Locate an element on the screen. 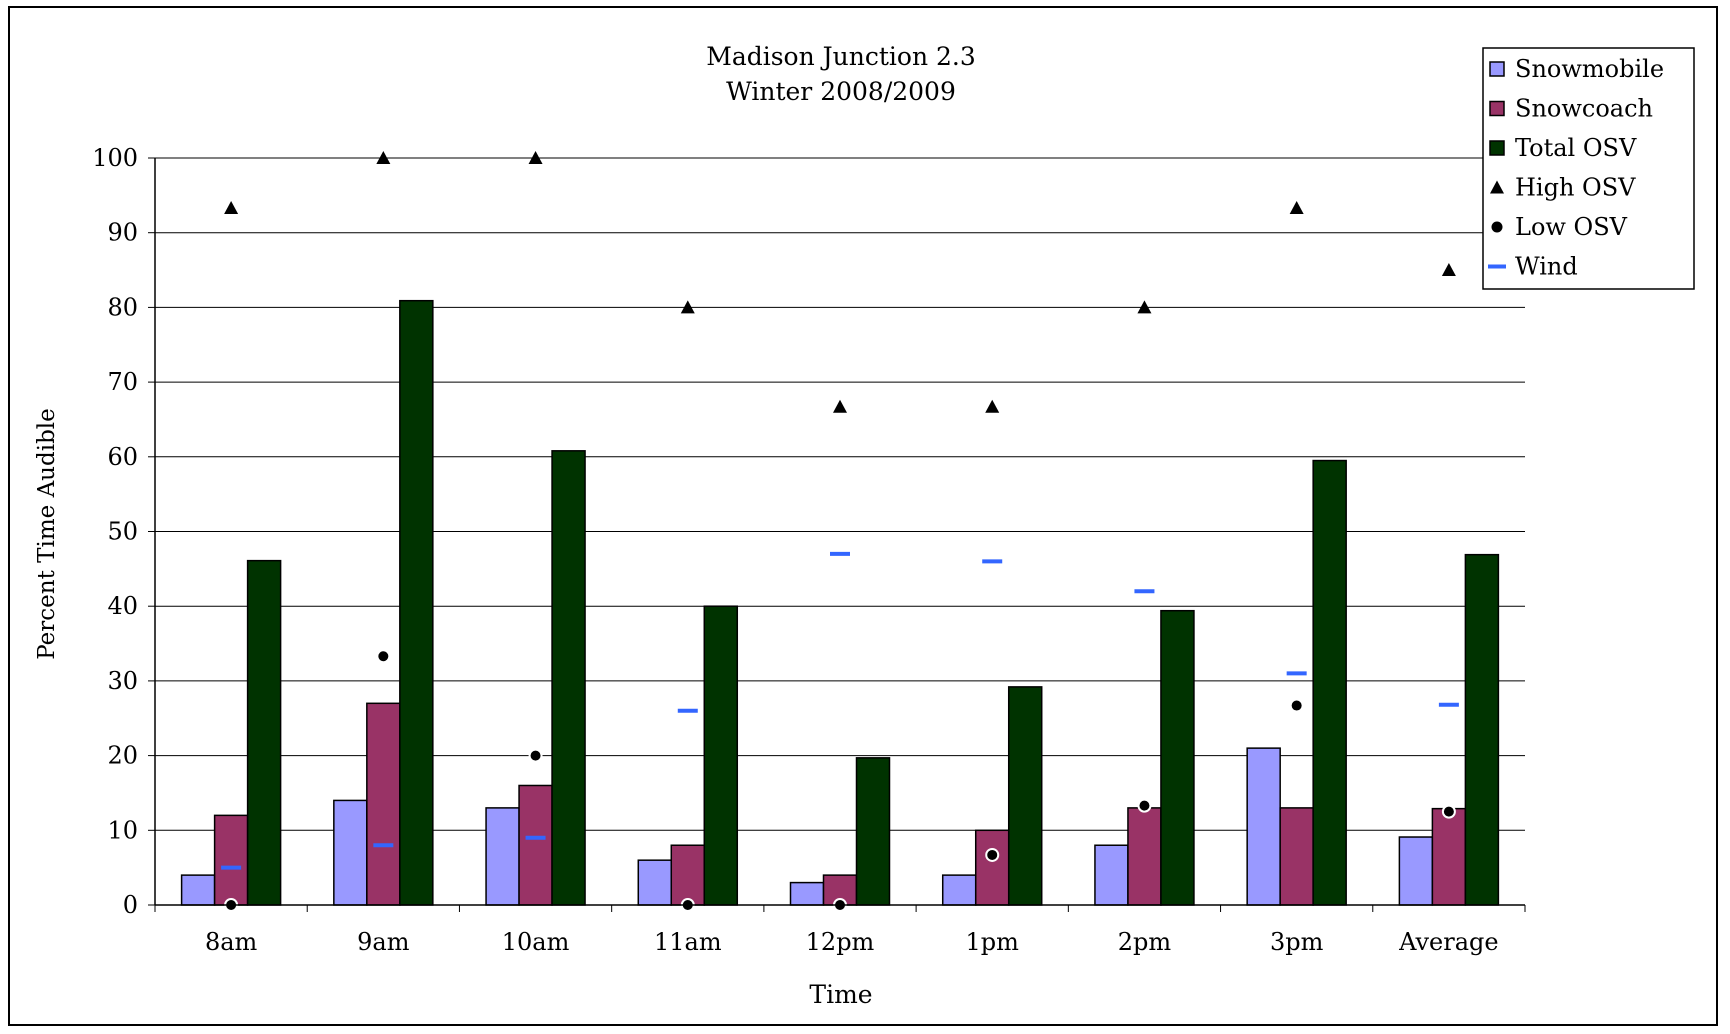  legend-swatch-snowmobile is located at coordinates (1497, 69).